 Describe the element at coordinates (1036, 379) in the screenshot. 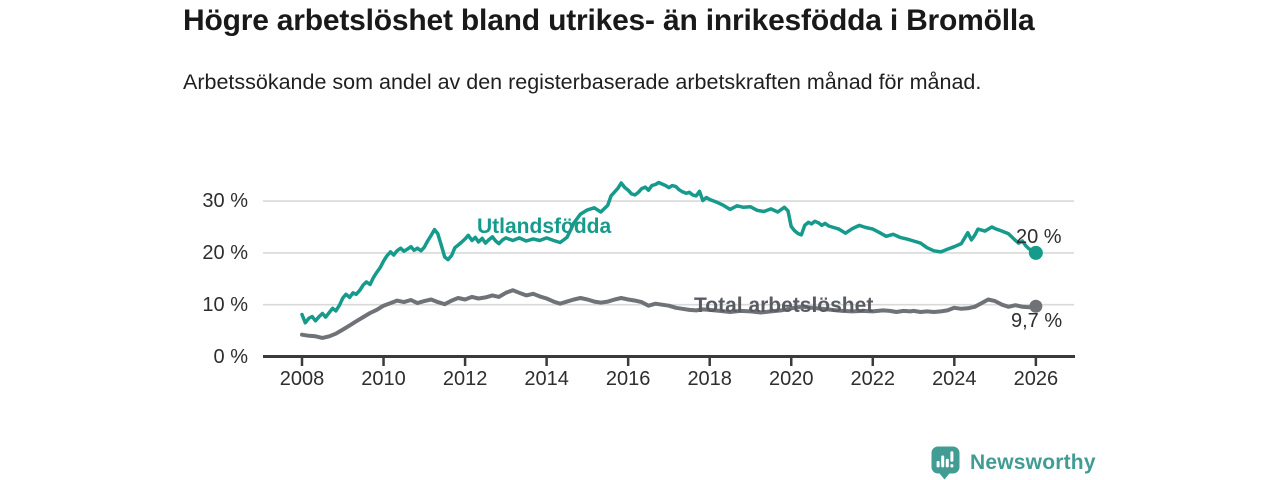

I see `x-tick-label-2026: 2026` at that location.